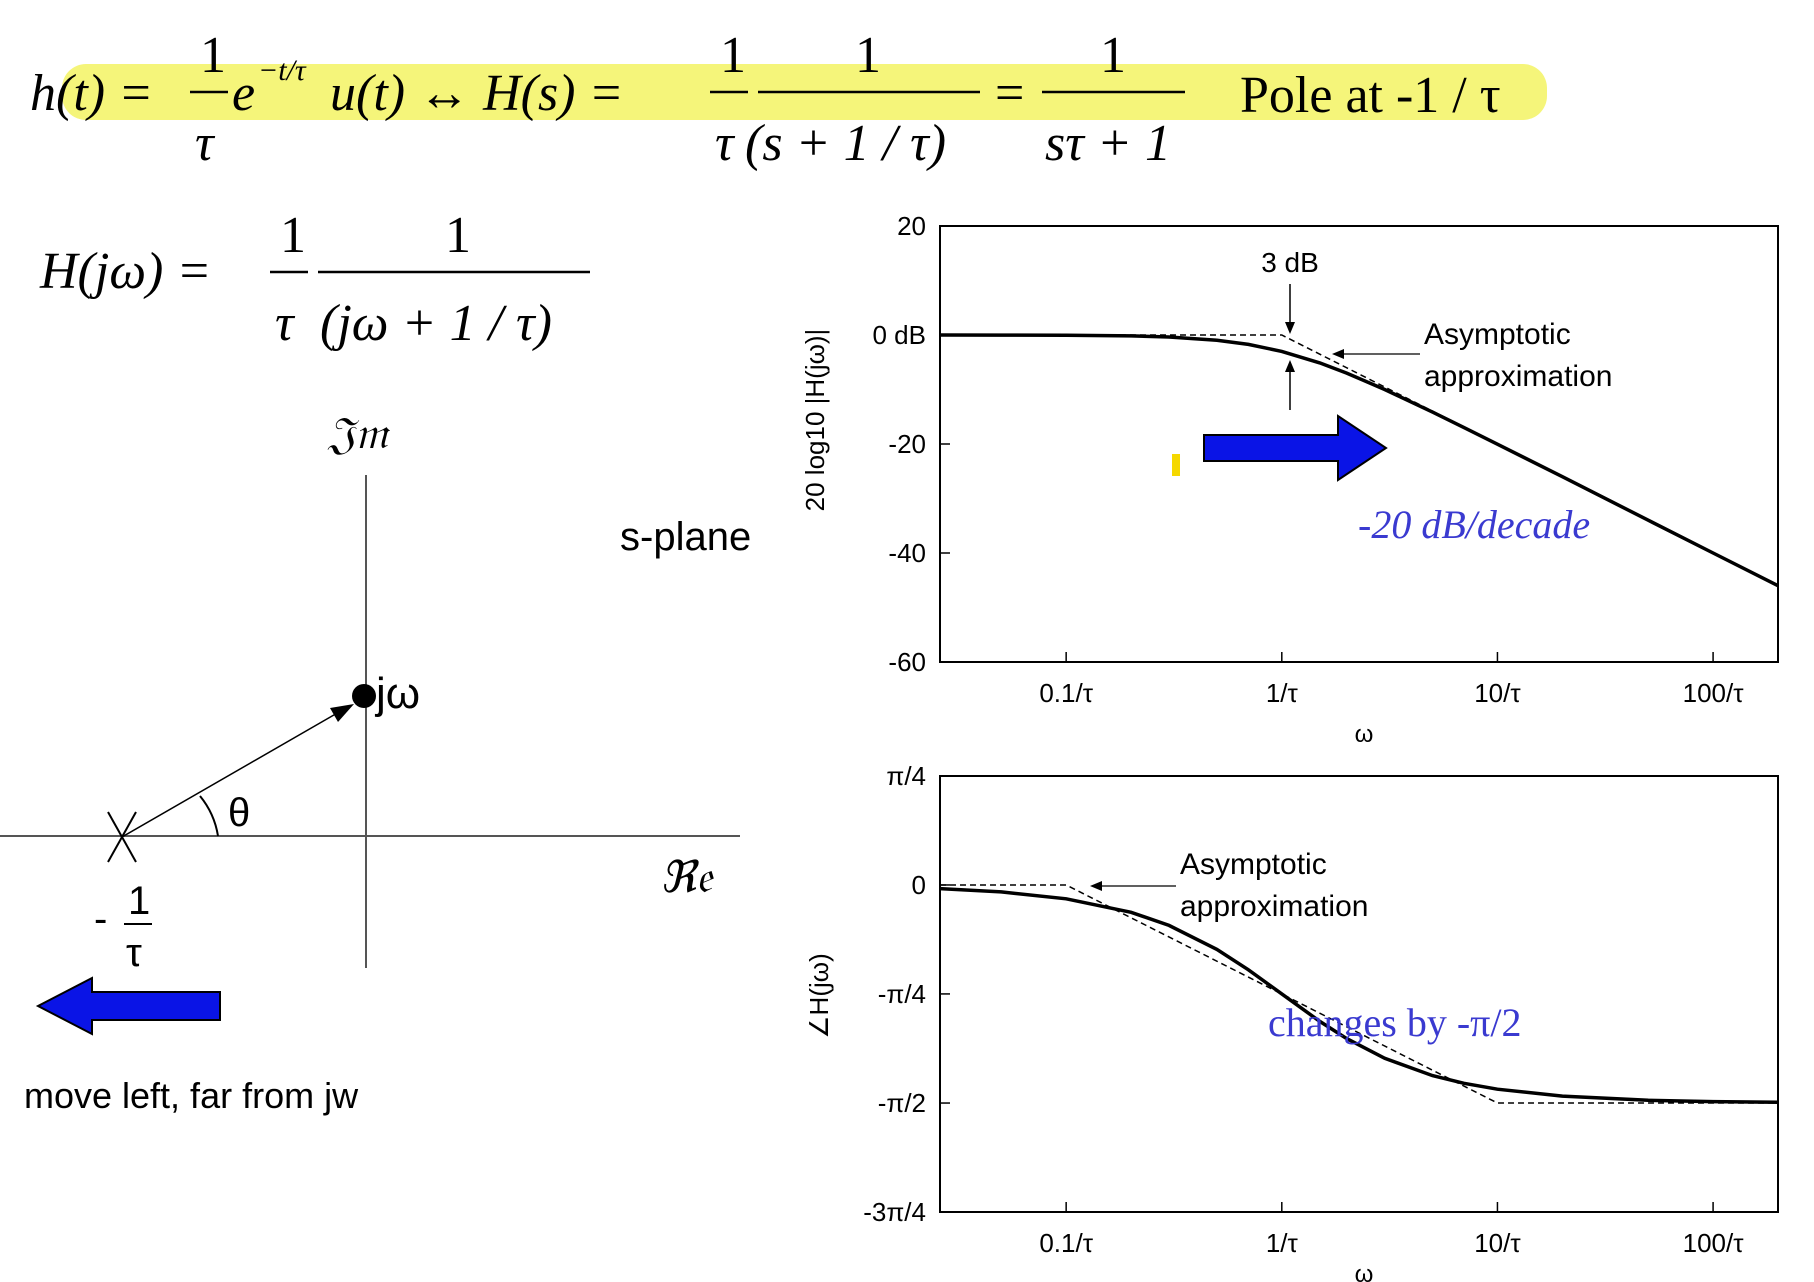  I want to click on phase-curve, so click(1359, 995).